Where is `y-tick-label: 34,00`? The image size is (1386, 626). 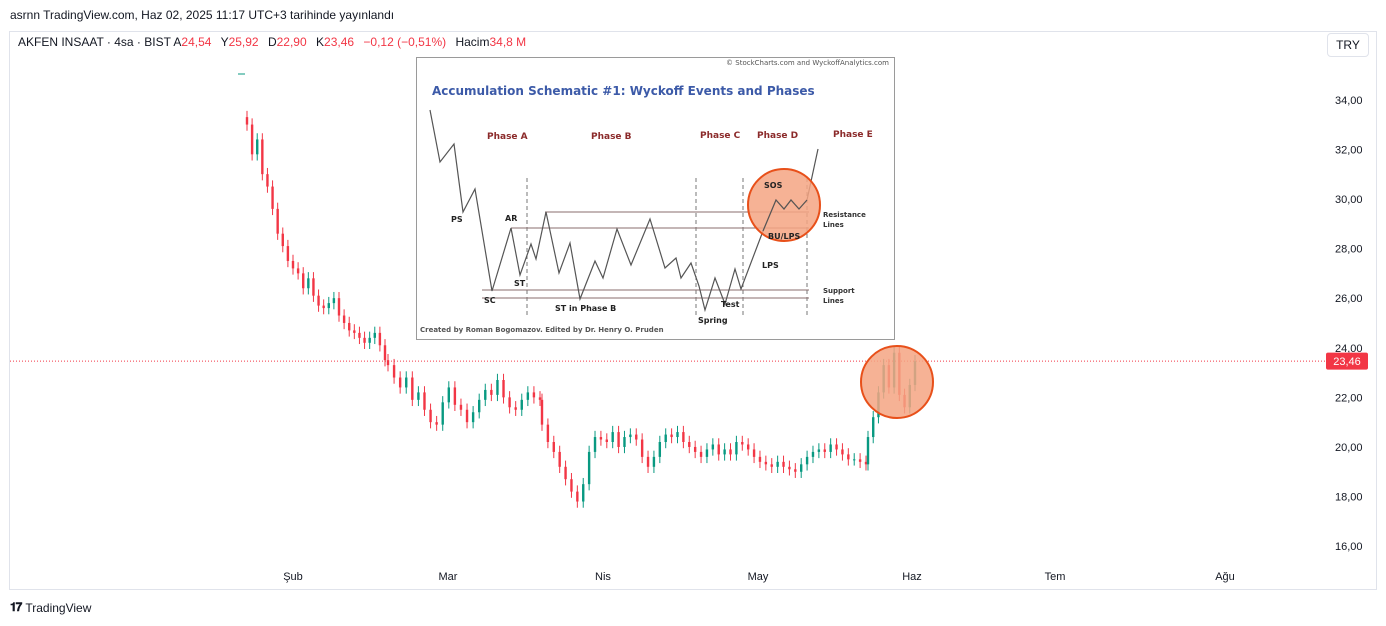
y-tick-label: 34,00 is located at coordinates (1349, 101).